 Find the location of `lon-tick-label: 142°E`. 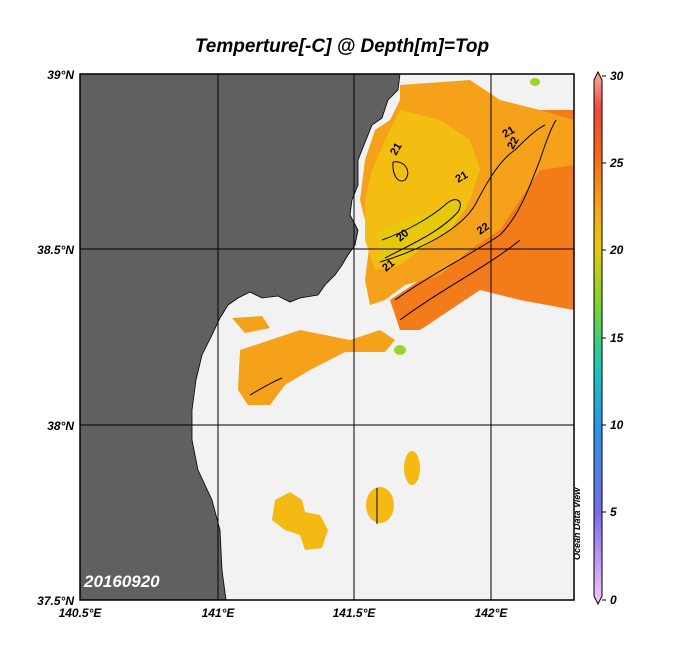

lon-tick-label: 142°E is located at coordinates (491, 613).